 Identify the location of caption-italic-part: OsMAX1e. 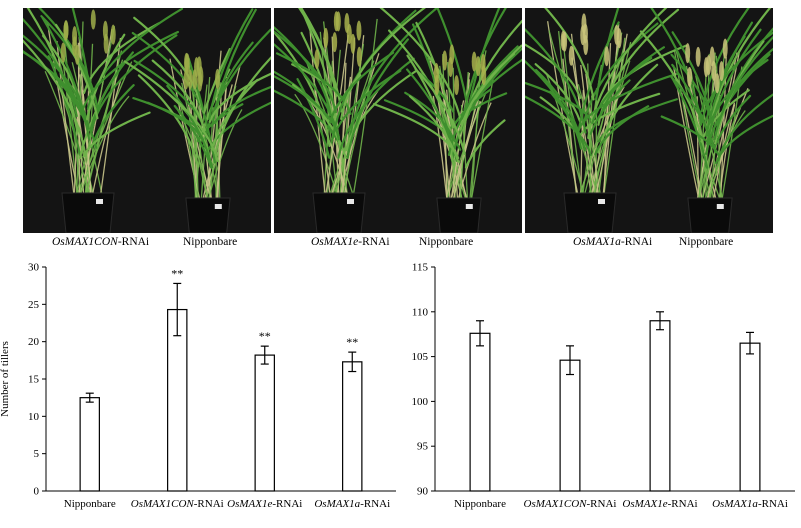
(334, 242).